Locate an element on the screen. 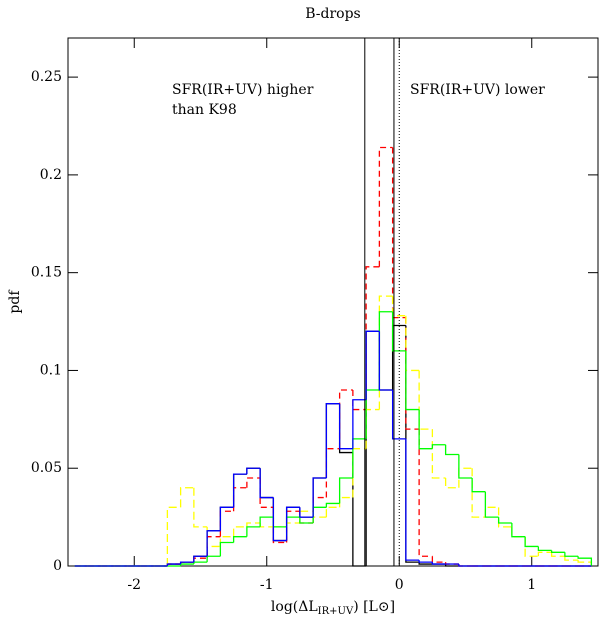 This screenshot has height=620, width=600. x-axis-label: log(ΔLIR+UV) [L⊙] is located at coordinates (333, 608).